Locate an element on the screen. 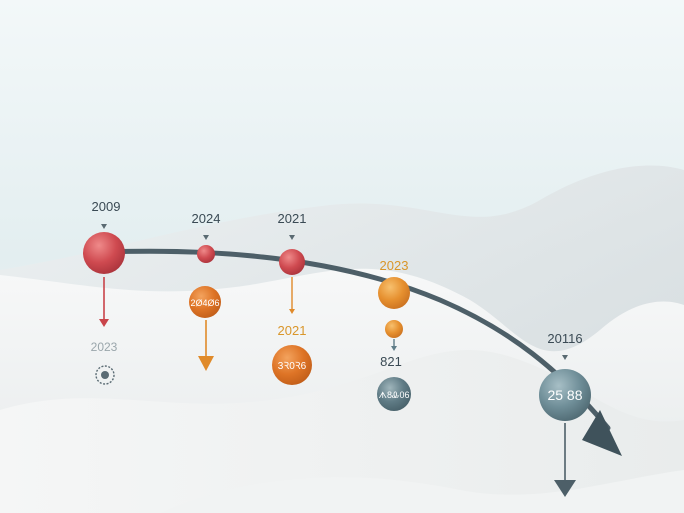  milestone-5-down-arrow-icon is located at coordinates (565, 488).